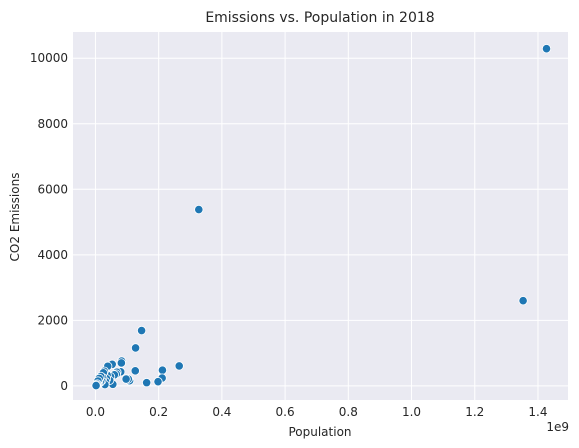 The image size is (579, 448). I want to click on x-tick-label: 0.8, so click(348, 412).